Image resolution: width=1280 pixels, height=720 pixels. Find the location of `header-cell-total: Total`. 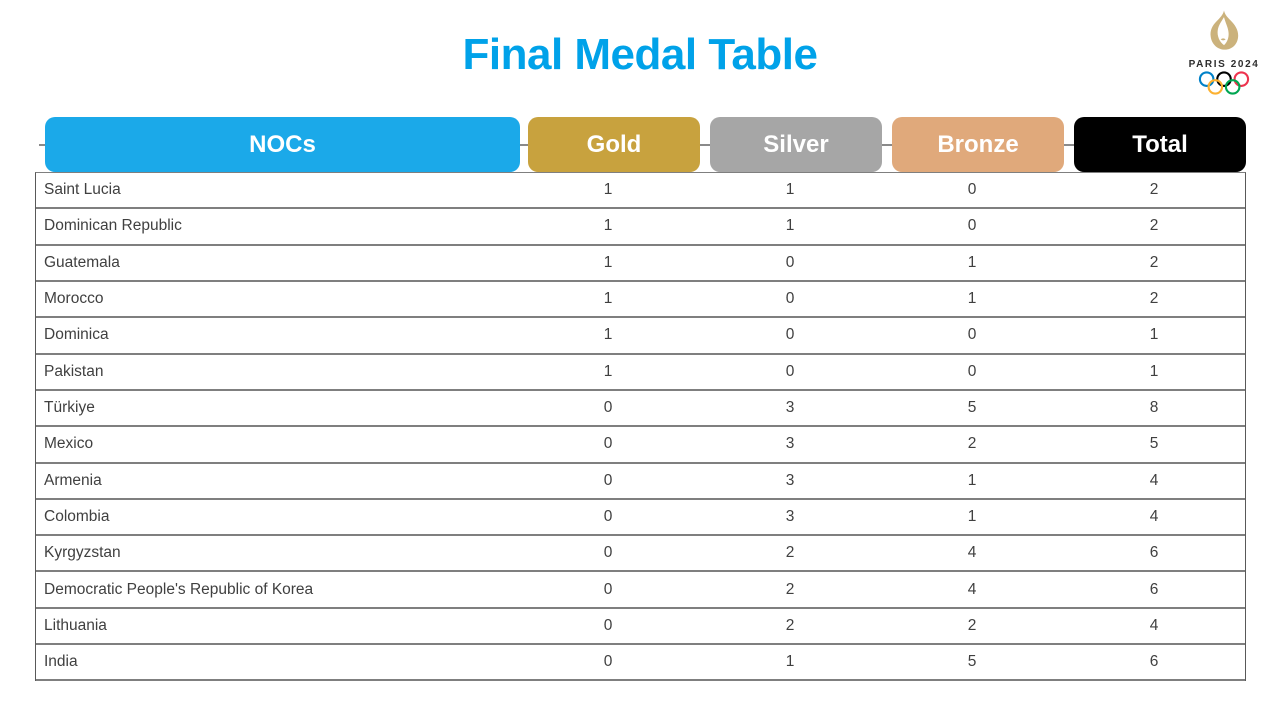

header-cell-total: Total is located at coordinates (1155, 144).